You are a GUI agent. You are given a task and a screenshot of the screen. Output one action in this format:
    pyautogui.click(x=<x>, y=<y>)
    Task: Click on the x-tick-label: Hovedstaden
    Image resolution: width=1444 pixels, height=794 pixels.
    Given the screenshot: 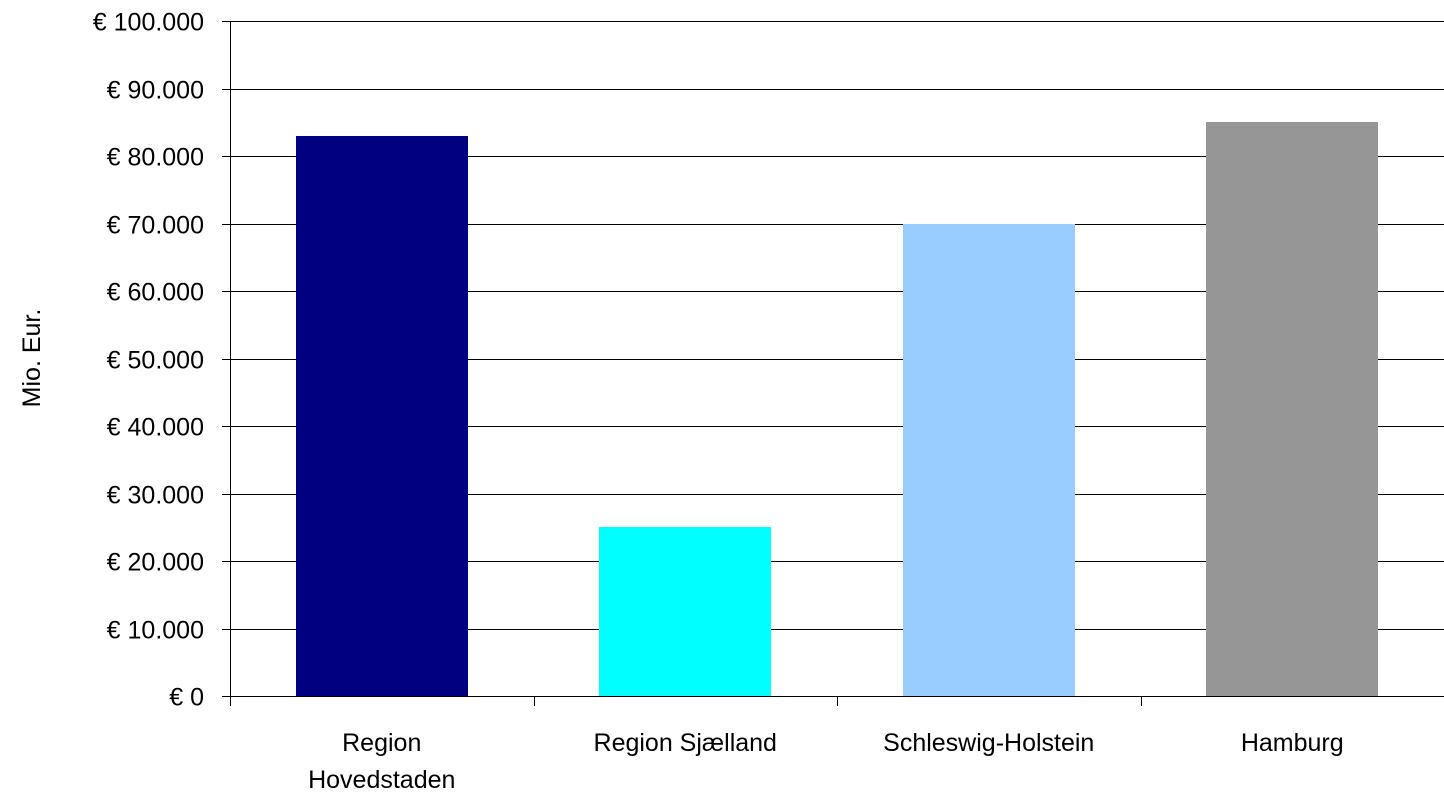 What is the action you would take?
    pyautogui.click(x=381, y=780)
    